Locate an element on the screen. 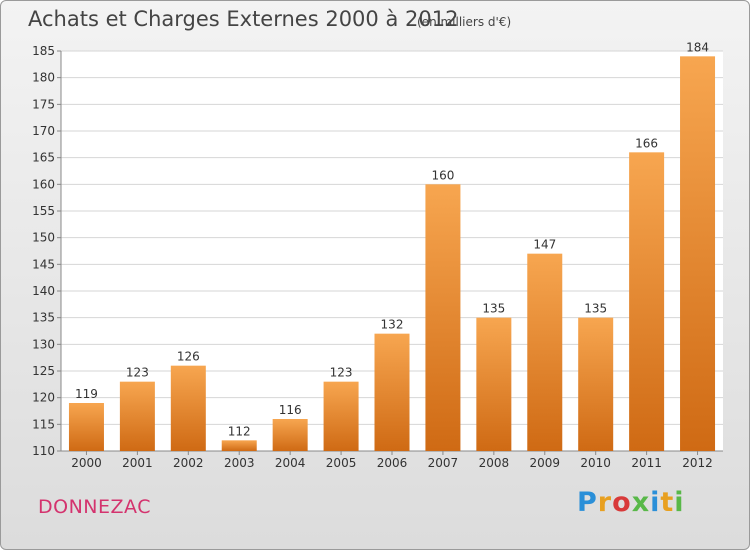 This screenshot has width=750, height=550. value-label: 112 is located at coordinates (239, 431).